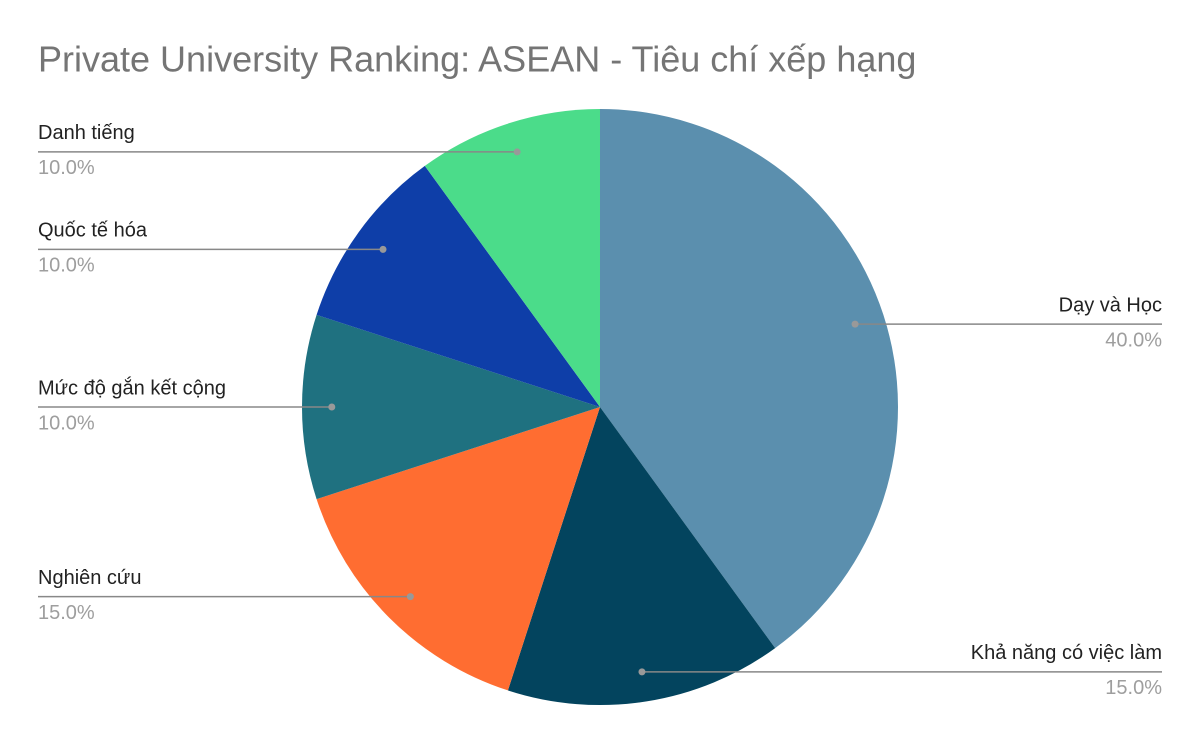  I want to click on slice-label: Quốc tế hóa, so click(93, 231).